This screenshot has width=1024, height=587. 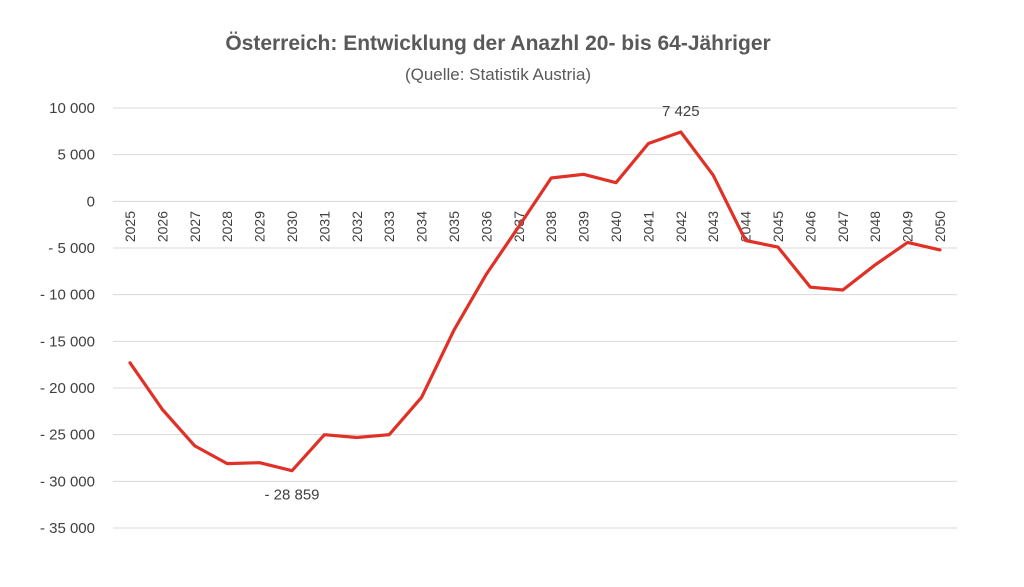 I want to click on x-tick-label: 2049, so click(x=908, y=226).